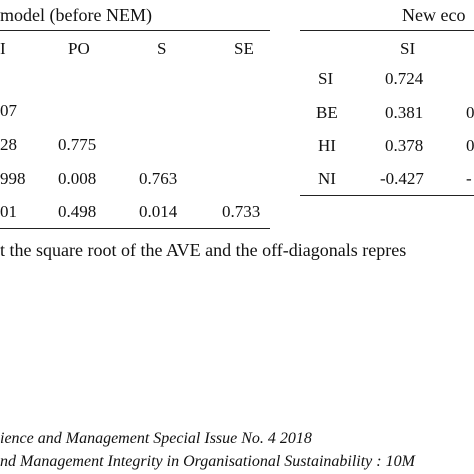  I want to click on left-header-3: S, so click(162, 48).